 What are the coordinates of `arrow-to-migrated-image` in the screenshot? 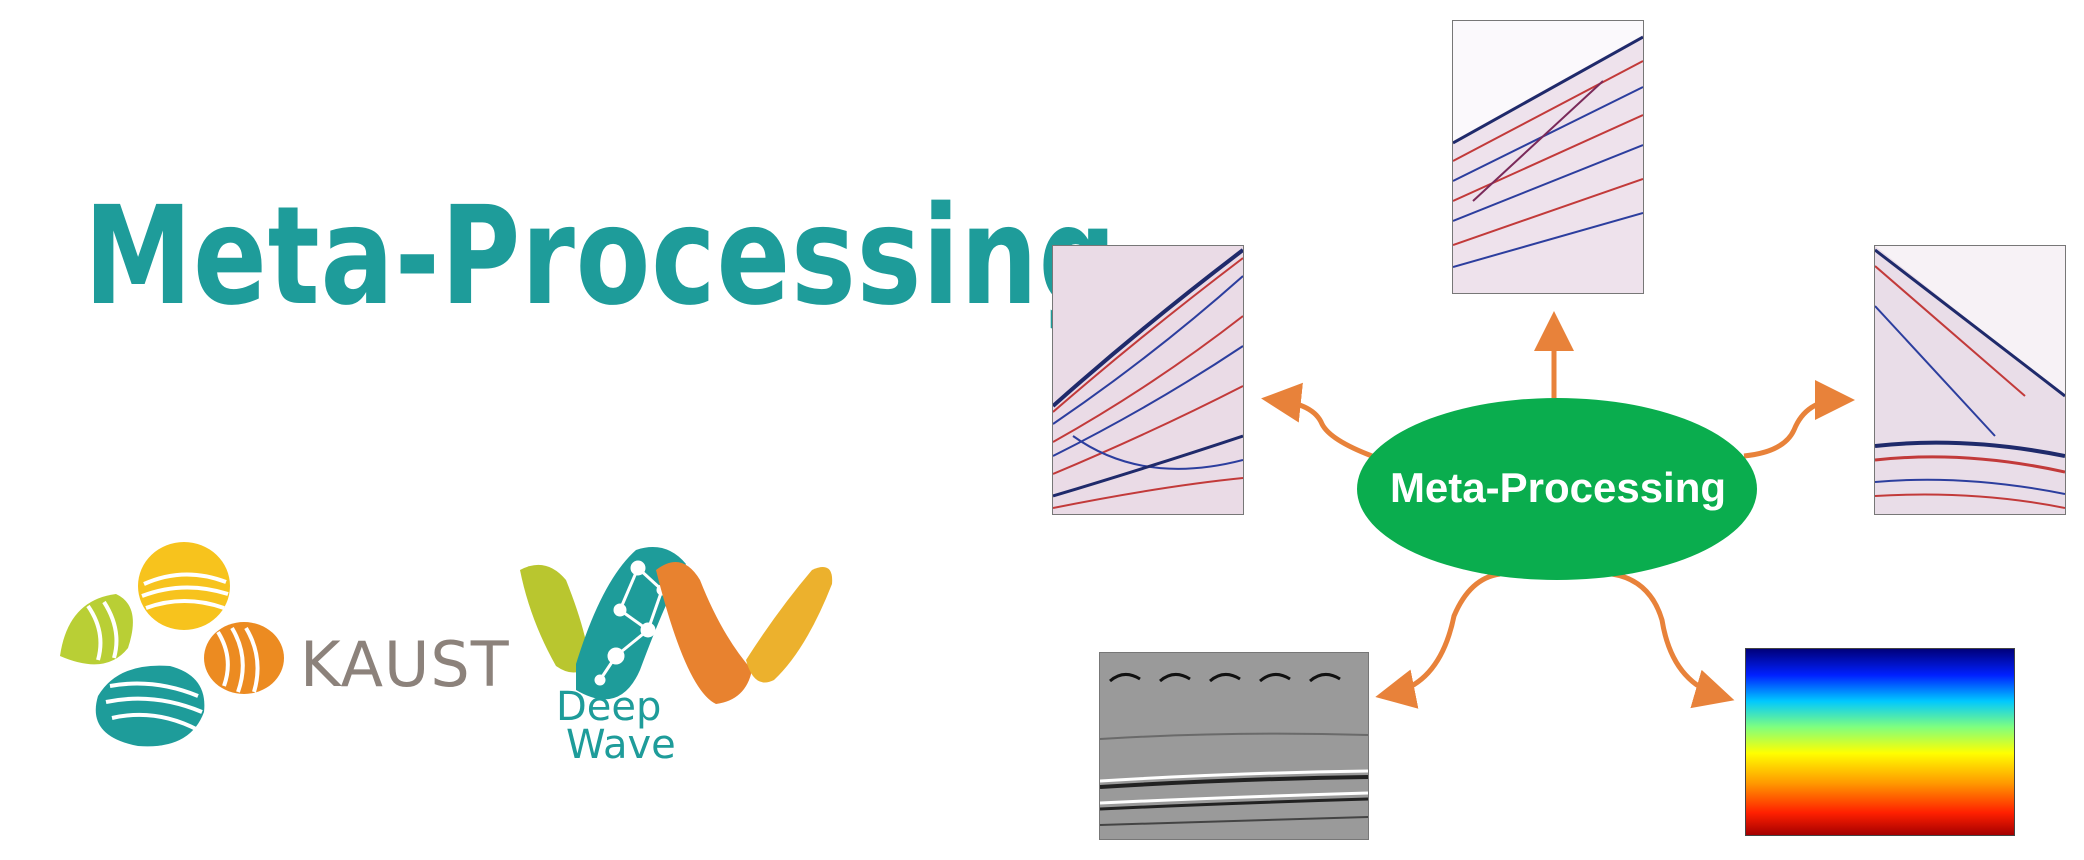 It's located at (1438, 640).